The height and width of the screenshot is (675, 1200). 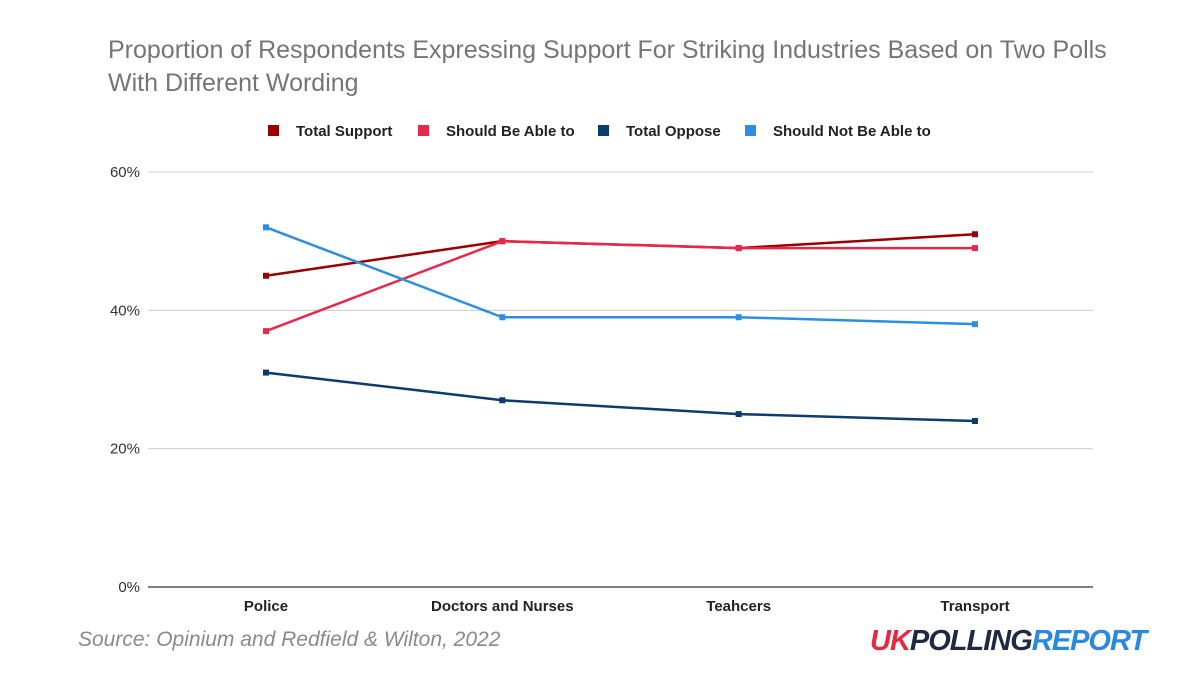 I want to click on y-axis: 0% 20% 40% 60%, so click(x=125, y=380).